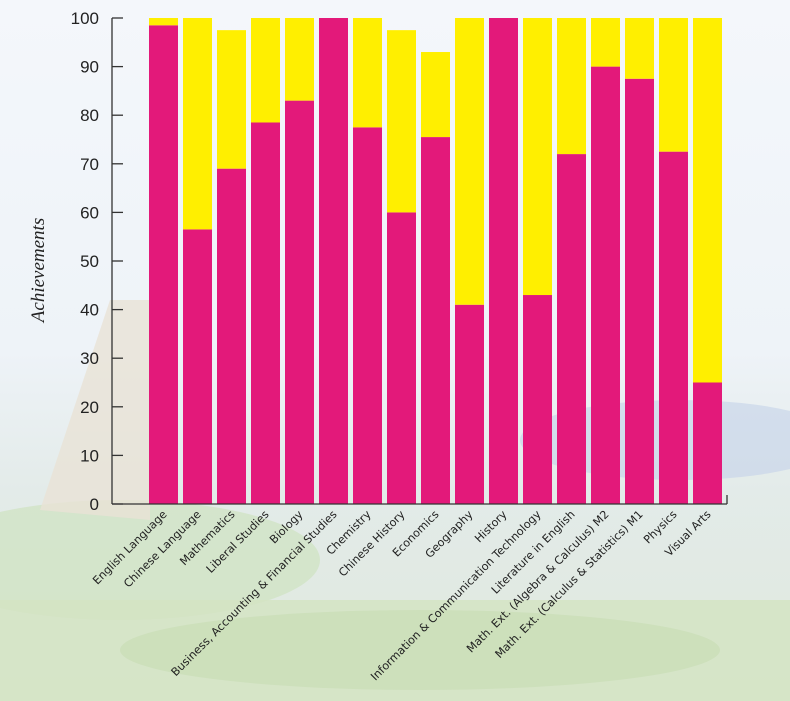 The height and width of the screenshot is (701, 790). Describe the element at coordinates (89, 67) in the screenshot. I see `y-tick-label-90: 90` at that location.